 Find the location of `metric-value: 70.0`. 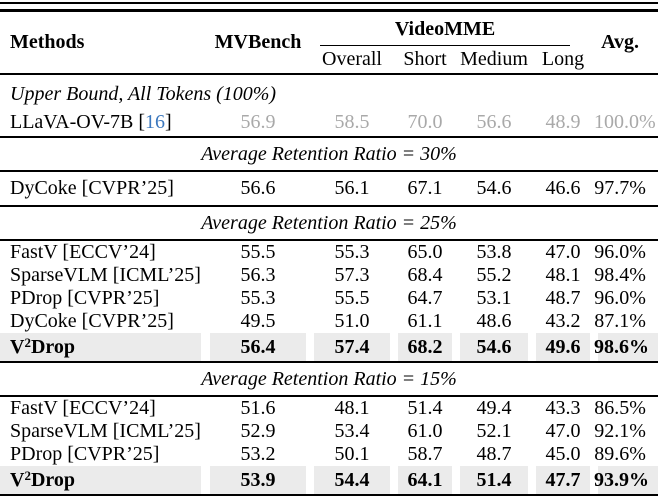

metric-value: 70.0 is located at coordinates (425, 122).